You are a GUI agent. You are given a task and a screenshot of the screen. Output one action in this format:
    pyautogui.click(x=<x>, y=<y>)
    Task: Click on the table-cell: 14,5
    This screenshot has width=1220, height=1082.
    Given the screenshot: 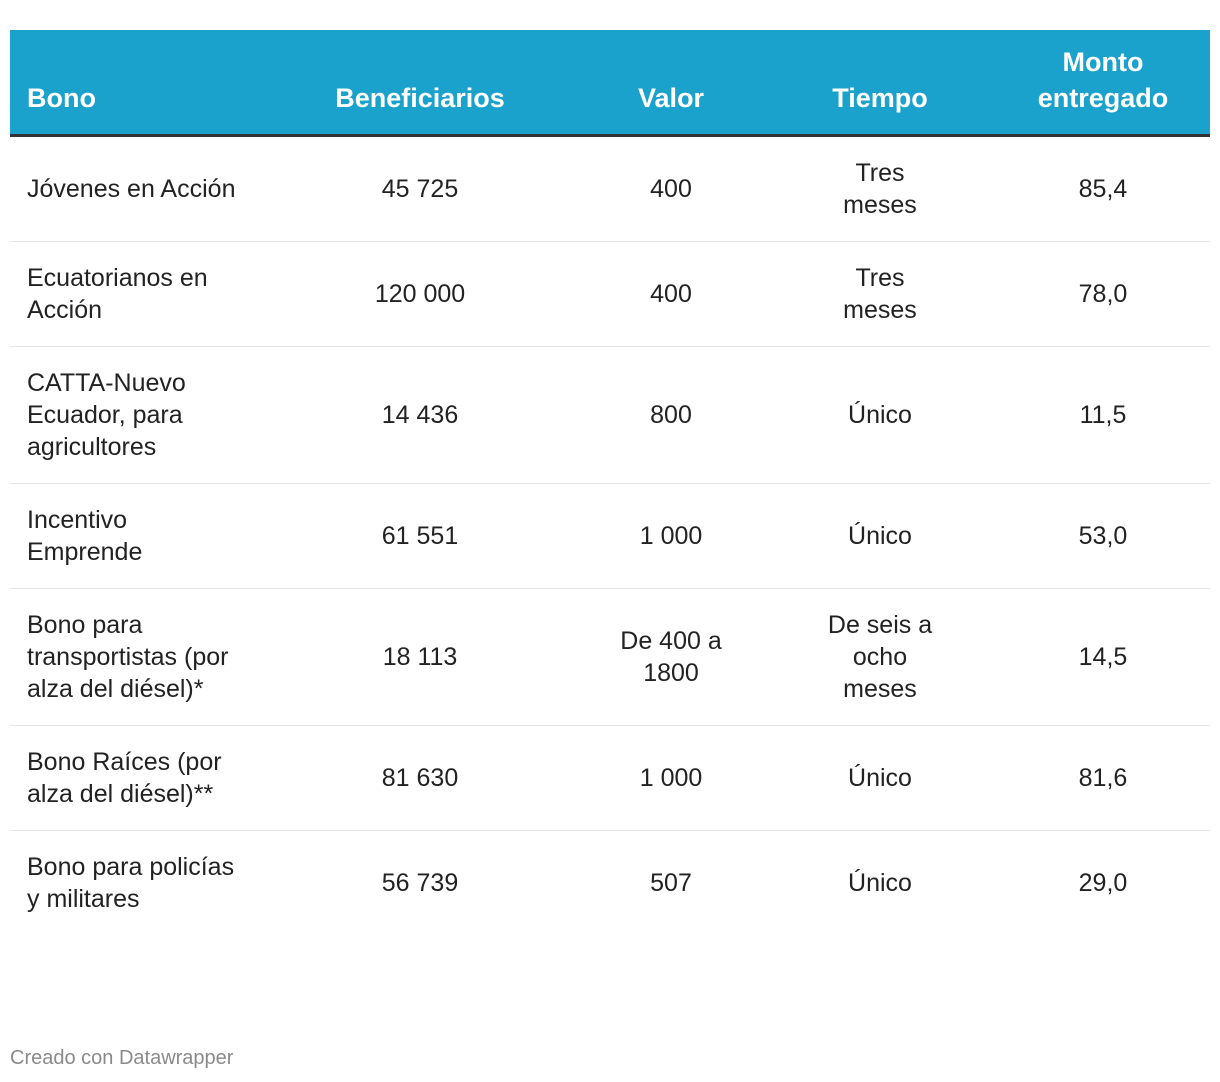 What is the action you would take?
    pyautogui.click(x=1103, y=657)
    